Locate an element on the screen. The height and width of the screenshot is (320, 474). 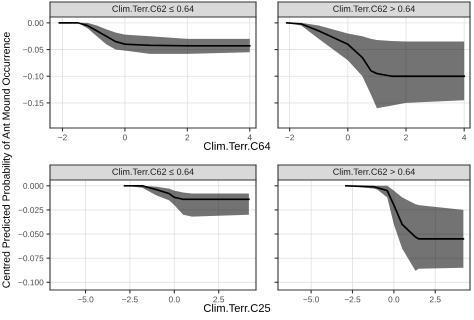
x-axis-title: Clim.Terr.C25 is located at coordinates (237, 308).